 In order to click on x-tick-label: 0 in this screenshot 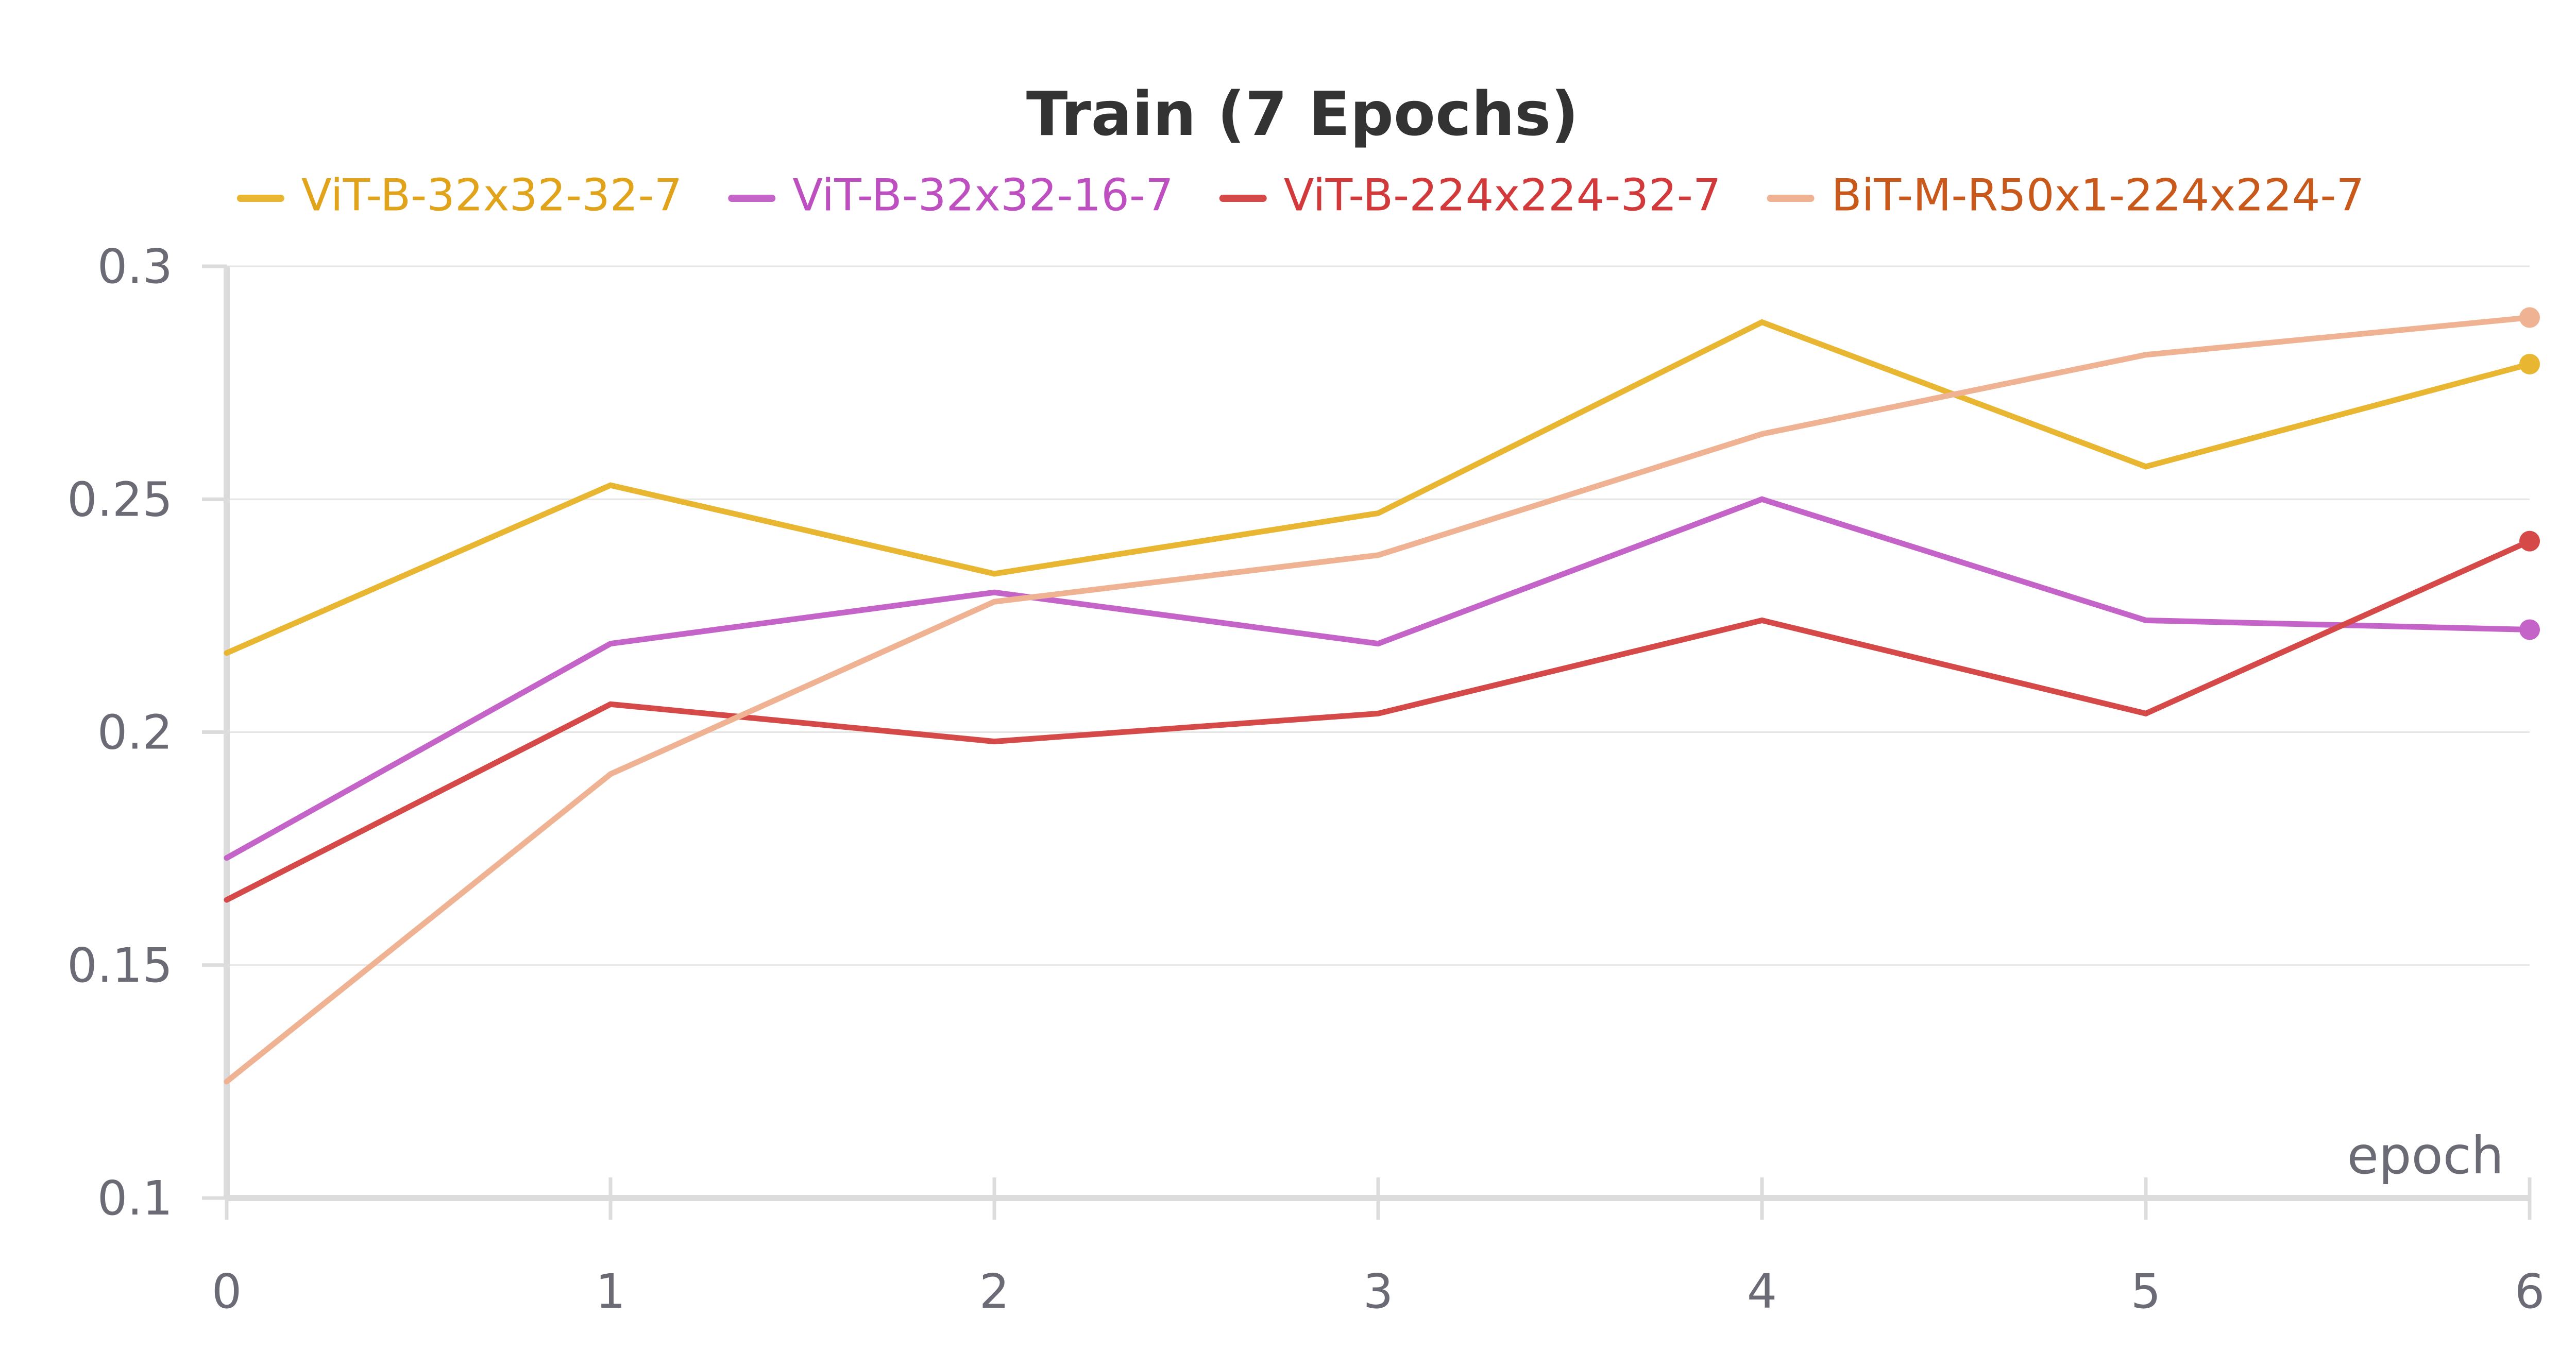, I will do `click(227, 1291)`.